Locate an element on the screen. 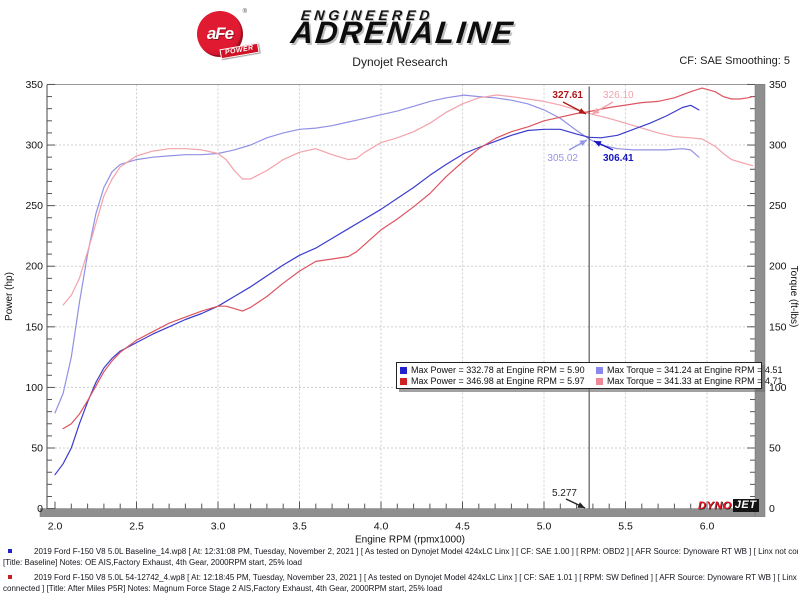 The height and width of the screenshot is (600, 800). baseline-power-swatch-icon is located at coordinates (403, 370).